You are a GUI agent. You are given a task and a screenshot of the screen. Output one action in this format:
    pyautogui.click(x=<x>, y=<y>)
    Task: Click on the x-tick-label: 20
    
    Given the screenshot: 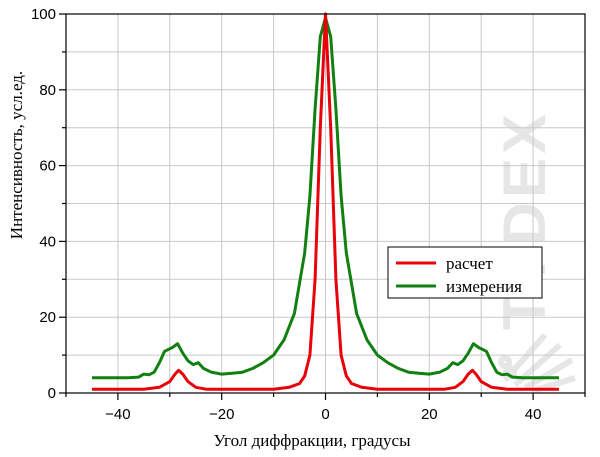 What is the action you would take?
    pyautogui.click(x=429, y=414)
    